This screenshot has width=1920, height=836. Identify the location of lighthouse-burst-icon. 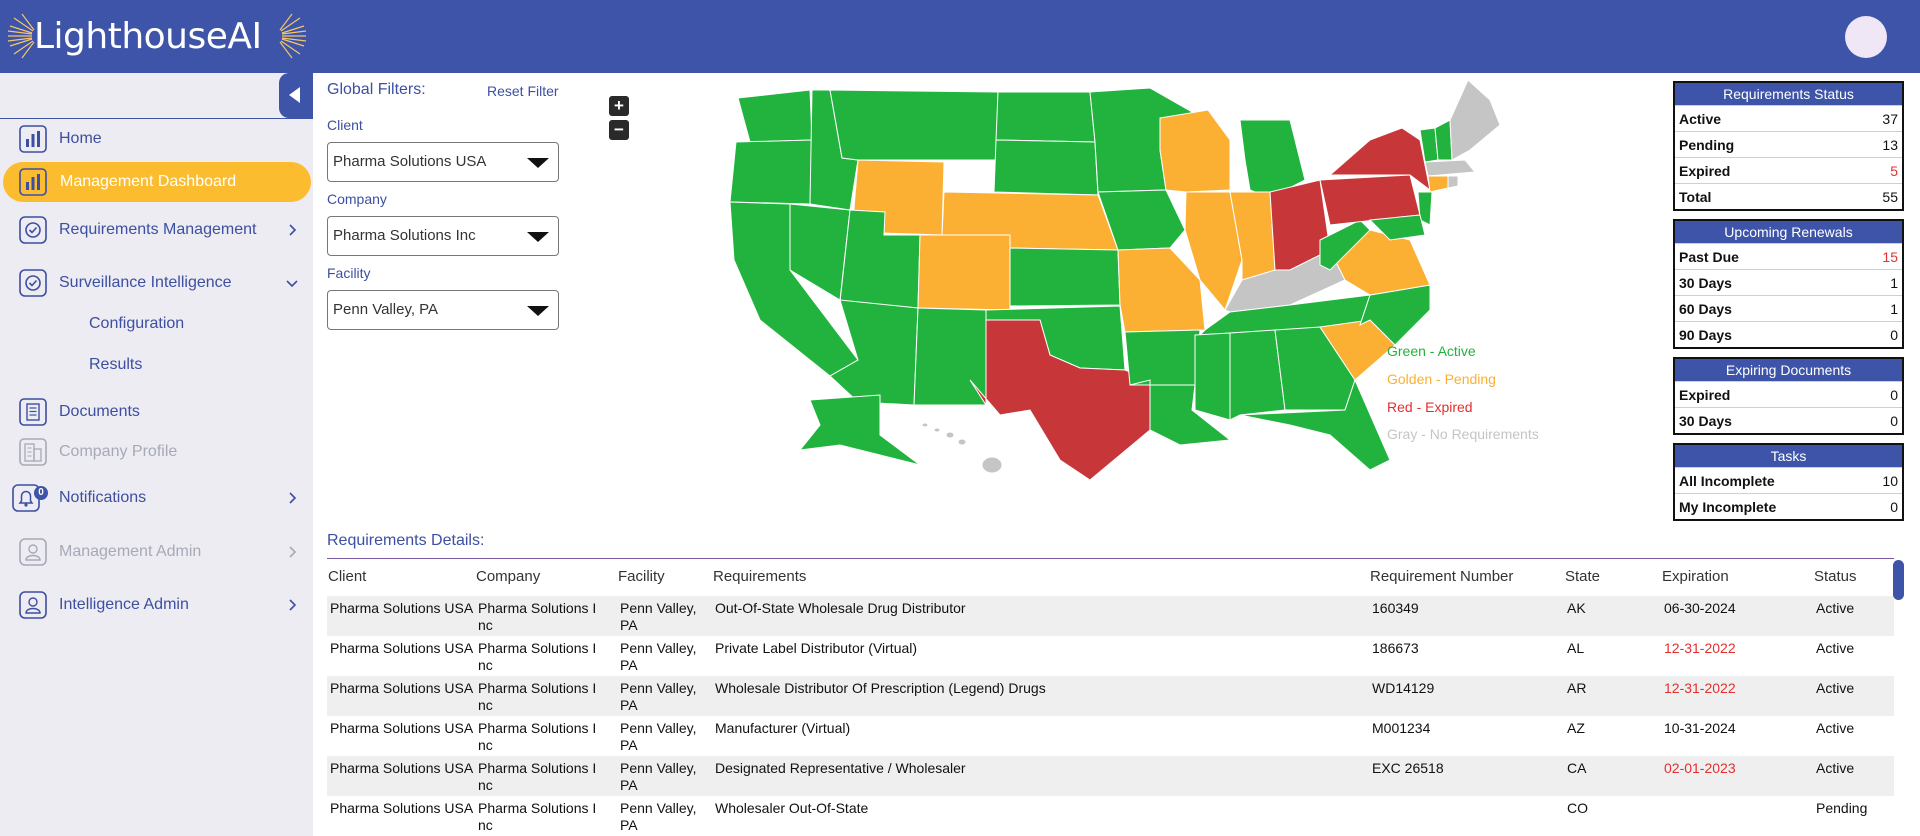
(156, 36).